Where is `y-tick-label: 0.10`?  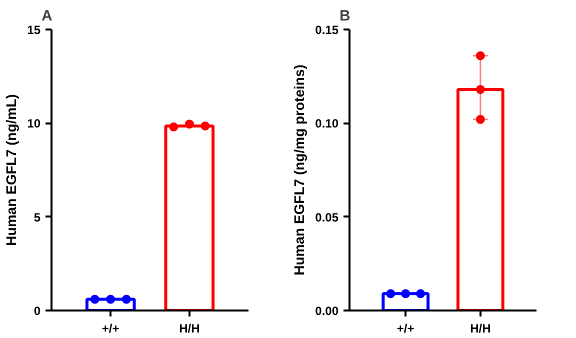
y-tick-label: 0.10 is located at coordinates (327, 123).